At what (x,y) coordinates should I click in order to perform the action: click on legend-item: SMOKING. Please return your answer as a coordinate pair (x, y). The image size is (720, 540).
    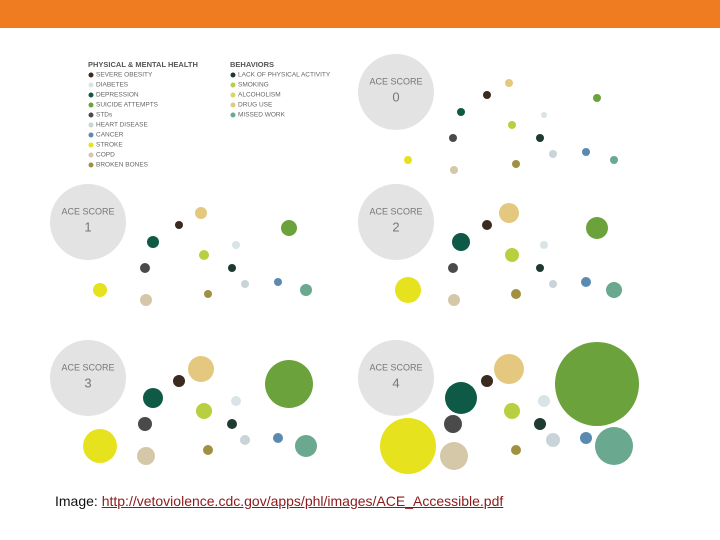
    Looking at the image, I should click on (253, 85).